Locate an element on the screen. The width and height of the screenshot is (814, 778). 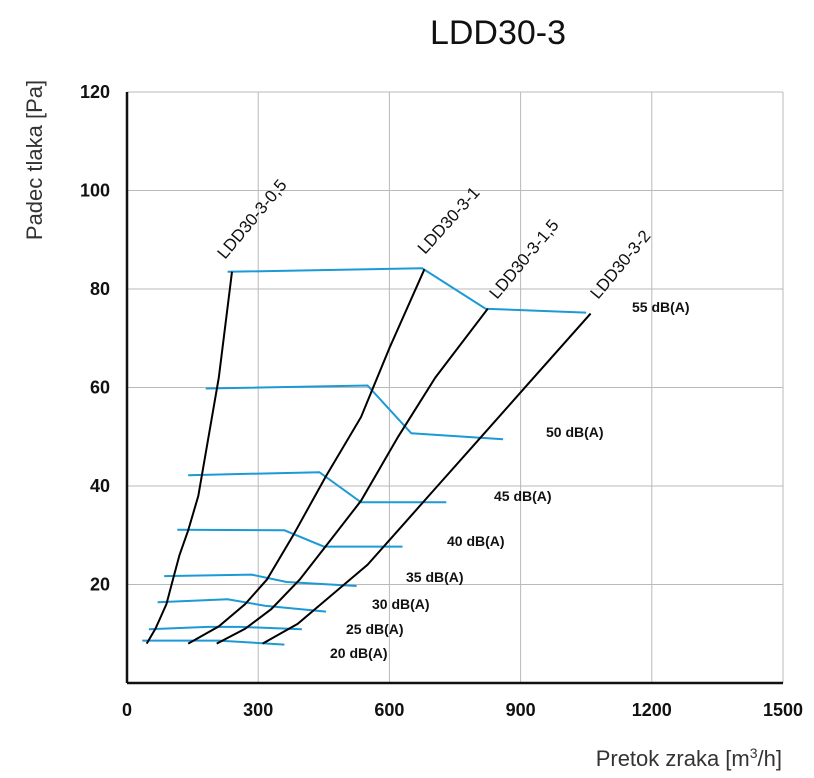
sound-level-label: 45 dB(A) is located at coordinates (523, 496).